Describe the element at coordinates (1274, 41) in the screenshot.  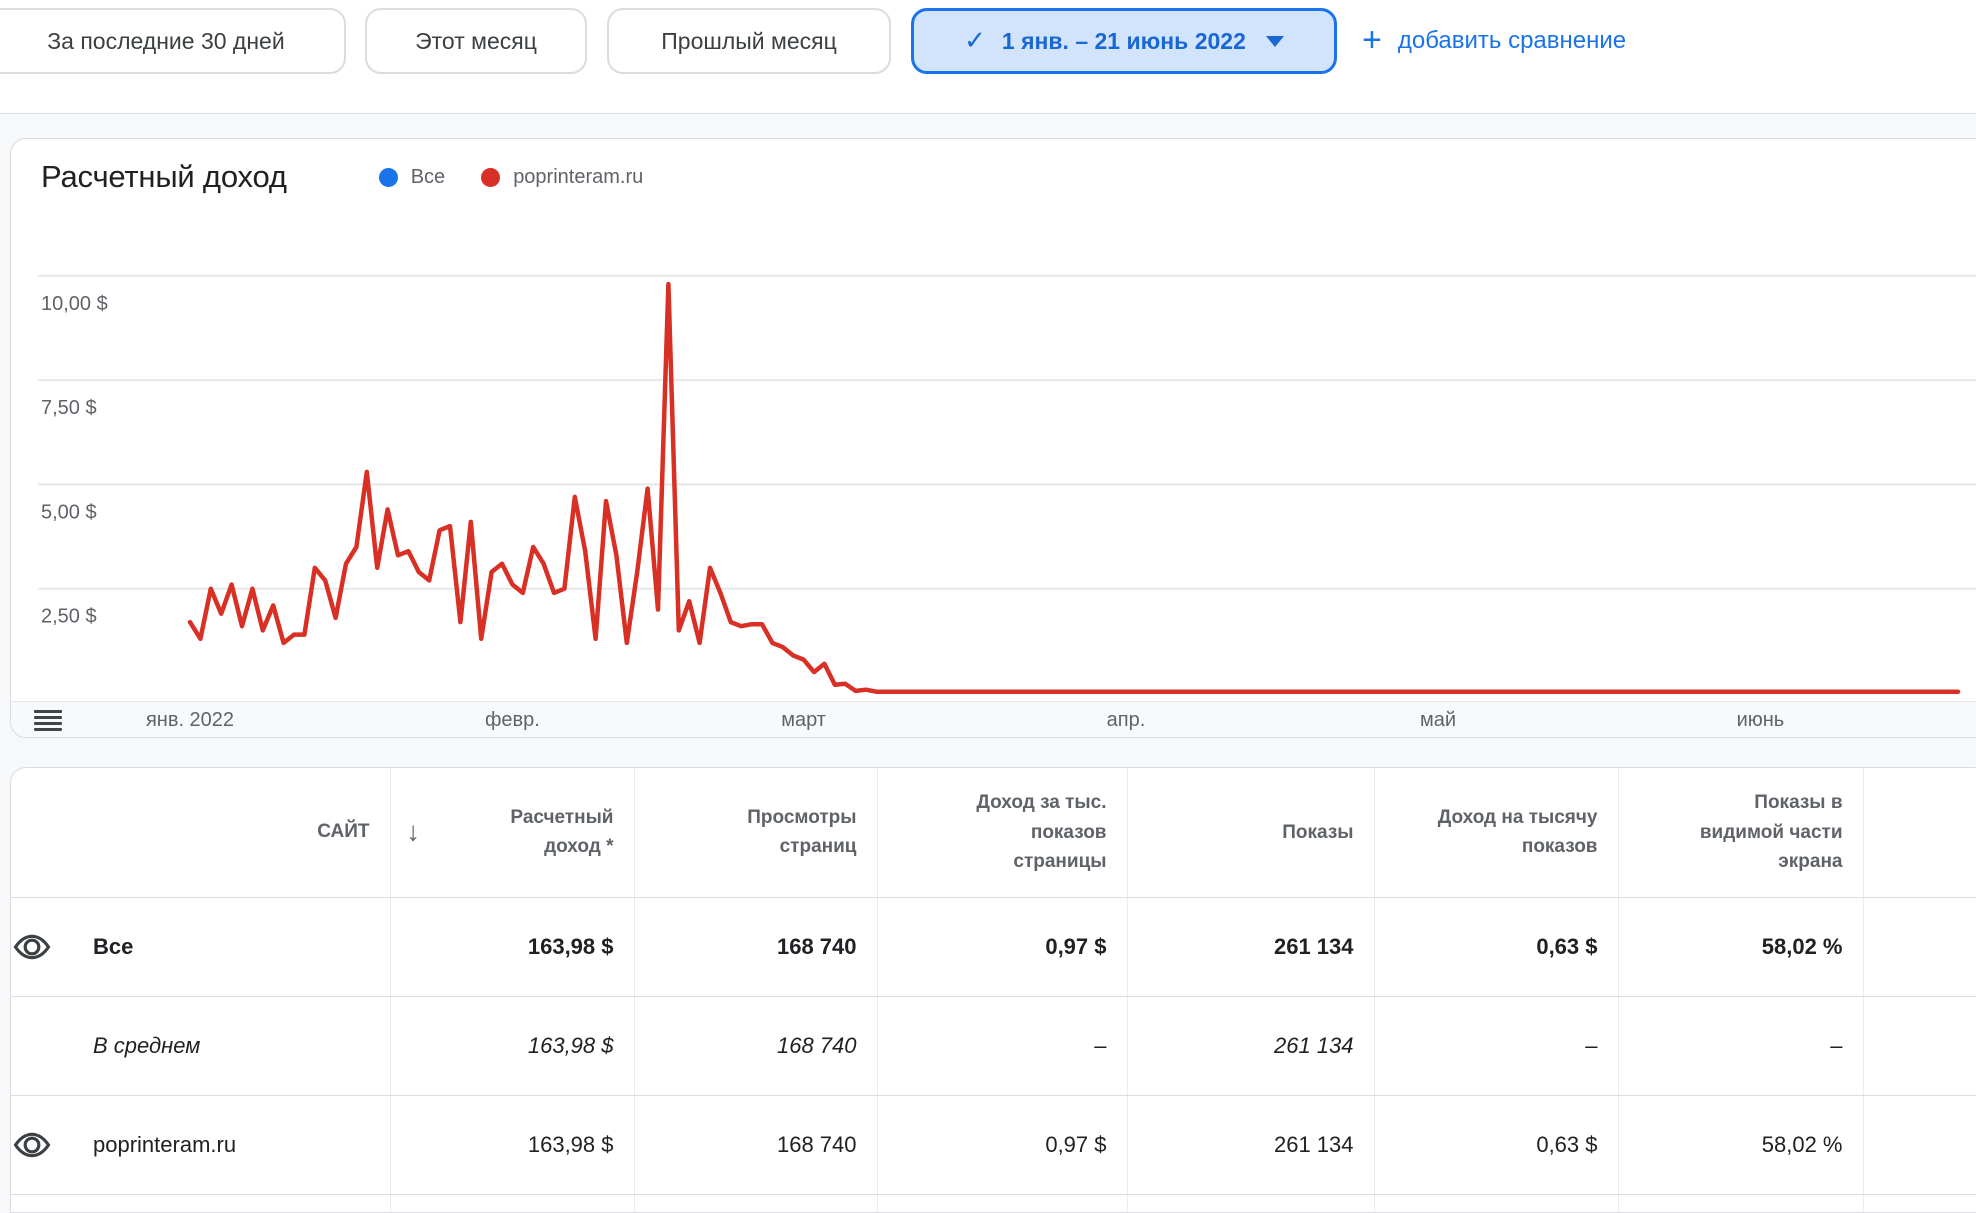
I see `chevron-down-icon` at that location.